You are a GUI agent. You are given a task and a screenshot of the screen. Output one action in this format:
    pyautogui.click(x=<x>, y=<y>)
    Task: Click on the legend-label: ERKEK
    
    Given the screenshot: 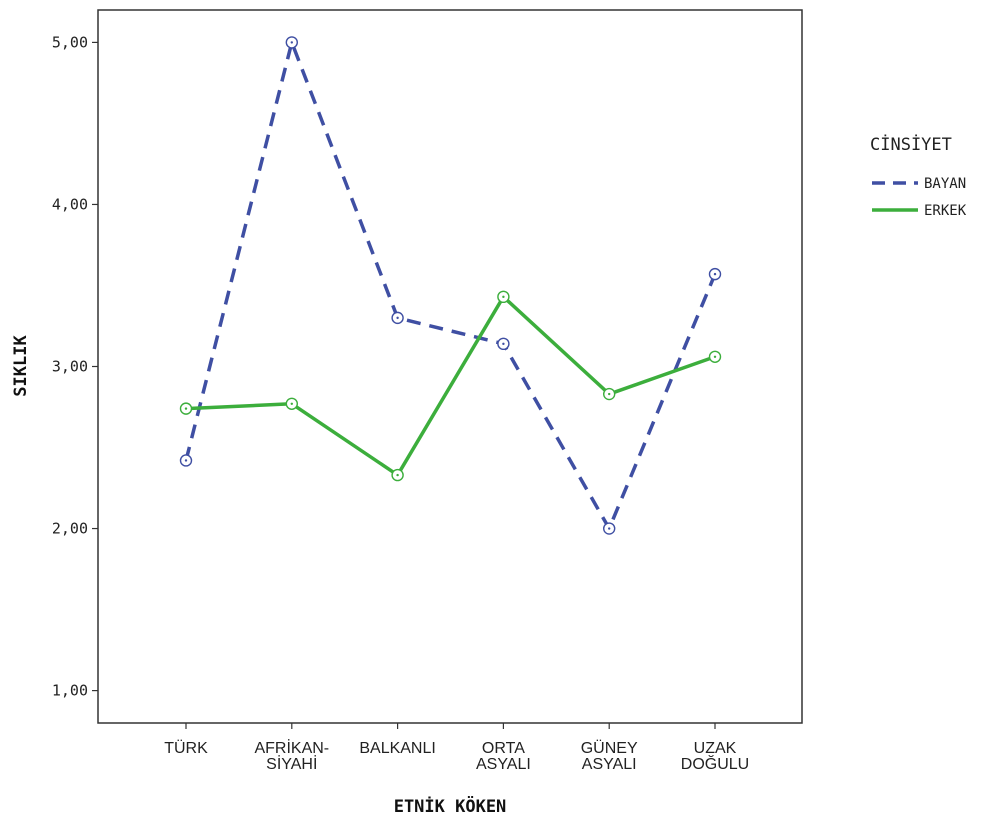 What is the action you would take?
    pyautogui.click(x=945, y=211)
    